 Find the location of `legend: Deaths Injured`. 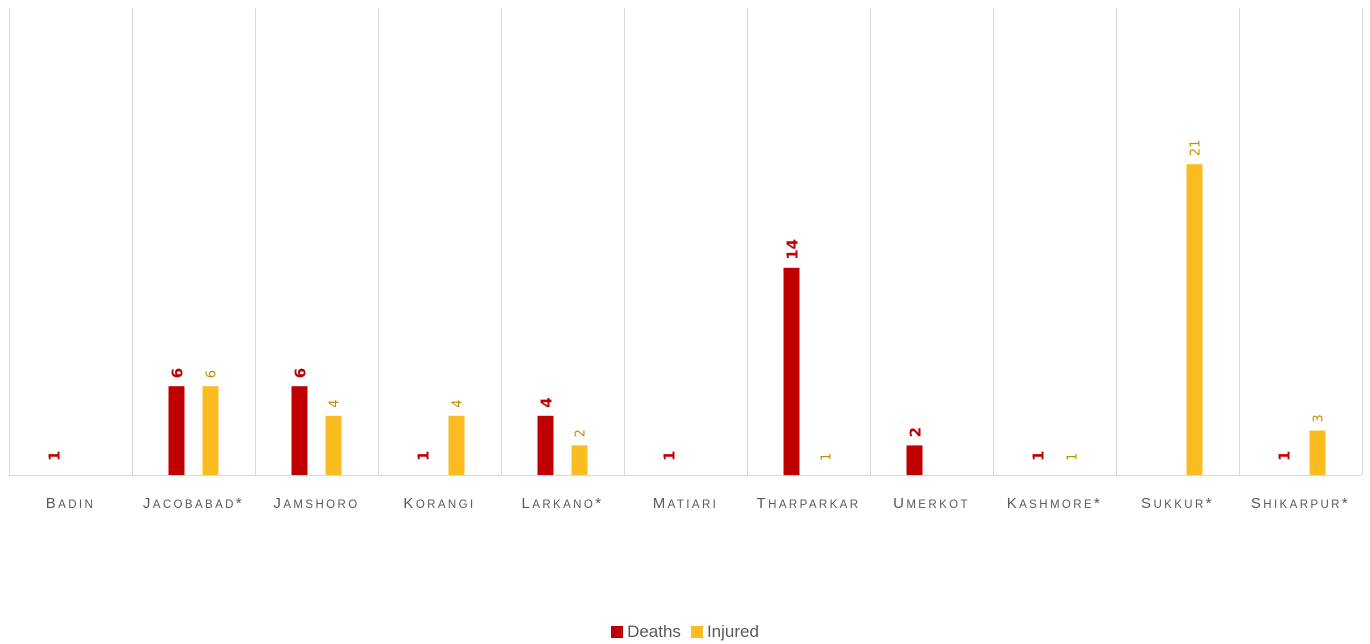

legend: Deaths Injured is located at coordinates (685, 632).